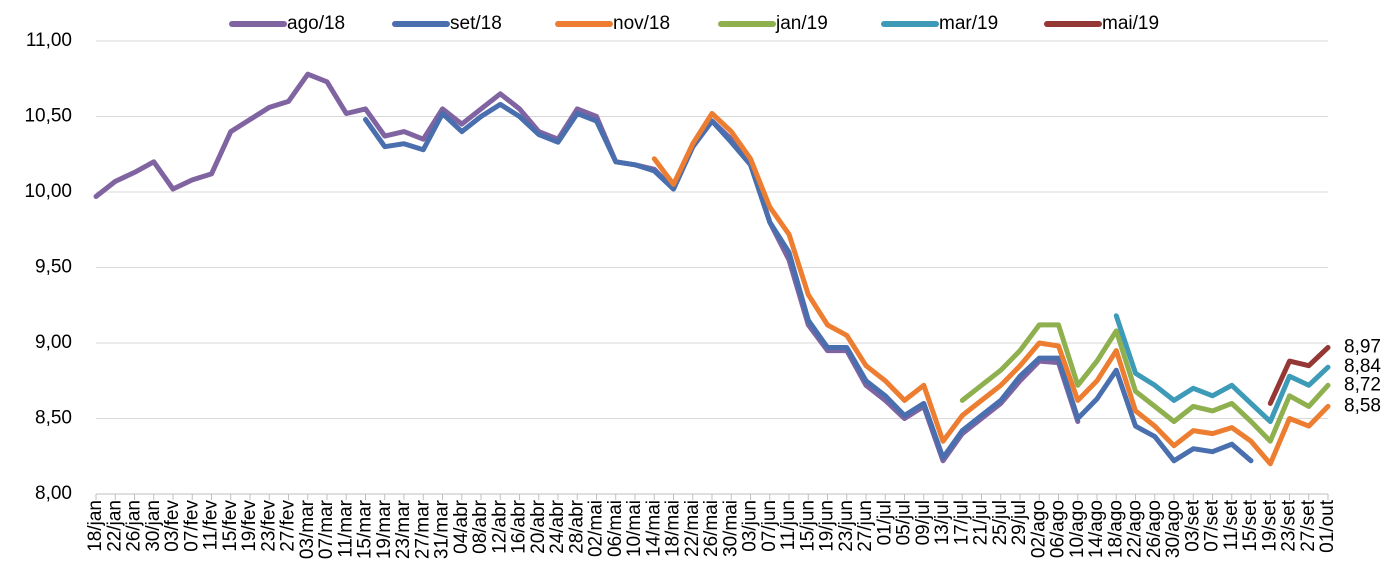 This screenshot has width=1394, height=588. What do you see at coordinates (961, 522) in the screenshot?
I see `x-tick-label: 17/jul` at bounding box center [961, 522].